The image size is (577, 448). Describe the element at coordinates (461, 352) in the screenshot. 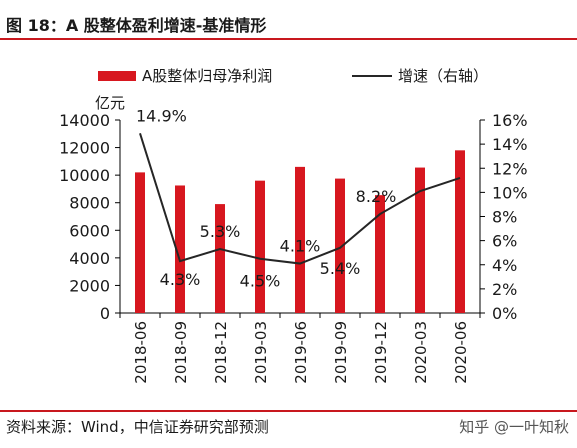

I see `x-axis-tick-label: 2020-06` at that location.